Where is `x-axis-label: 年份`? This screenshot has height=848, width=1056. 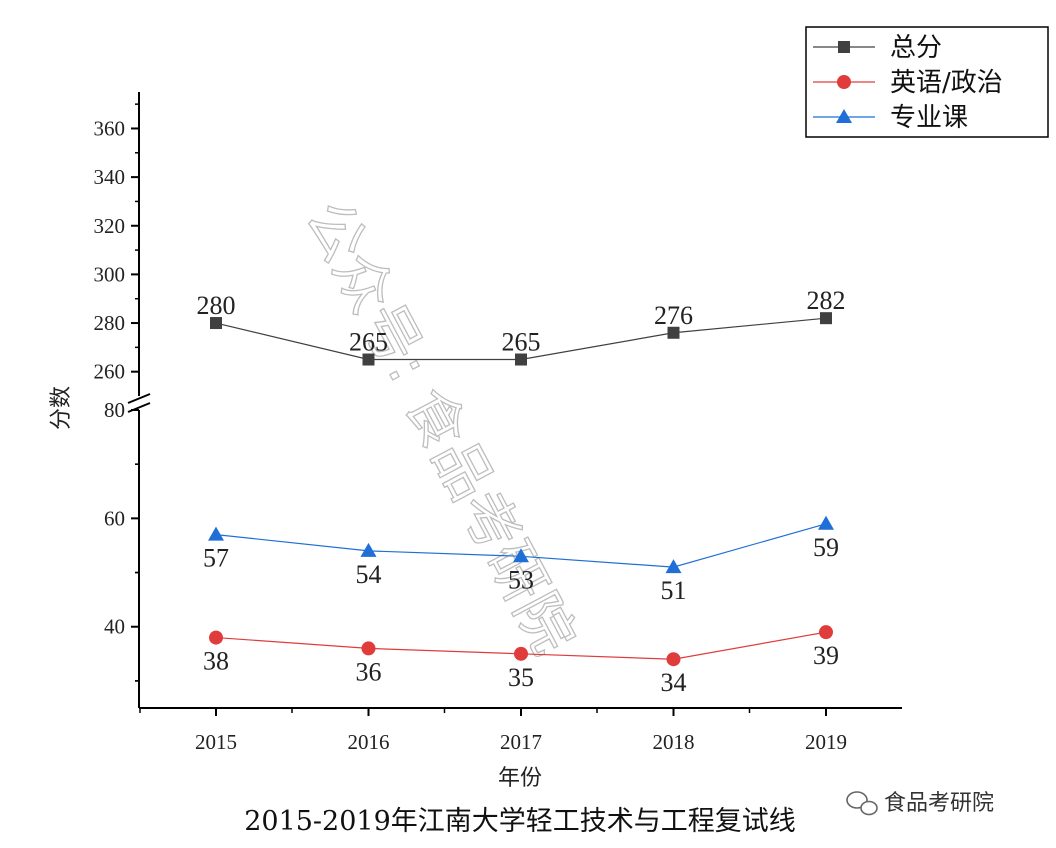 x-axis-label: 年份 is located at coordinates (520, 778).